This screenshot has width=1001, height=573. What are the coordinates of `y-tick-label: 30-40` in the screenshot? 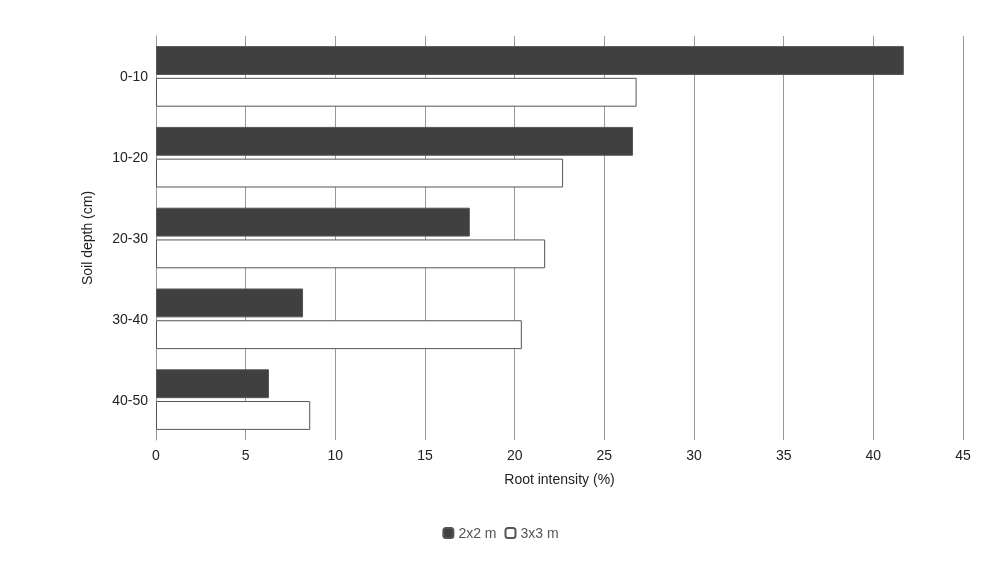 It's located at (130, 318).